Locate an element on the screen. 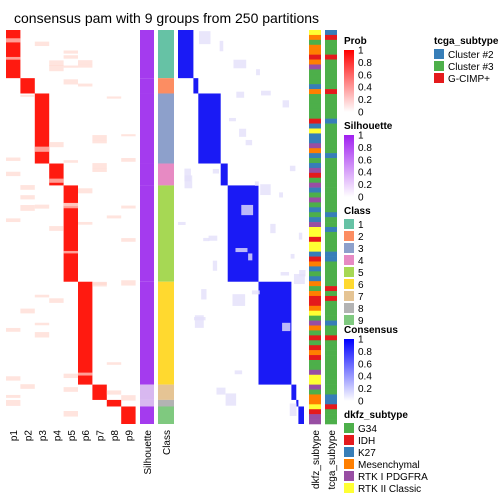 This screenshot has width=504, height=504. silhouette-bar is located at coordinates (147, 227).